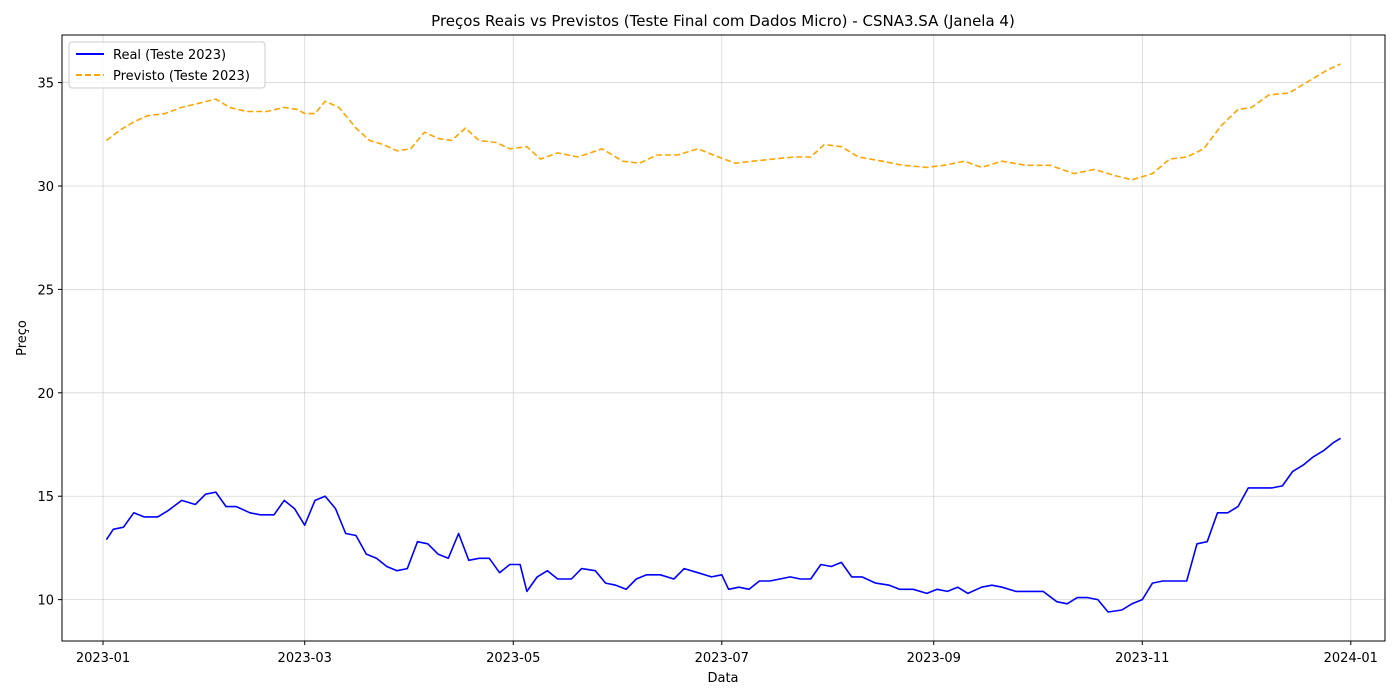  I want to click on x-axis-title: Data, so click(722, 678).